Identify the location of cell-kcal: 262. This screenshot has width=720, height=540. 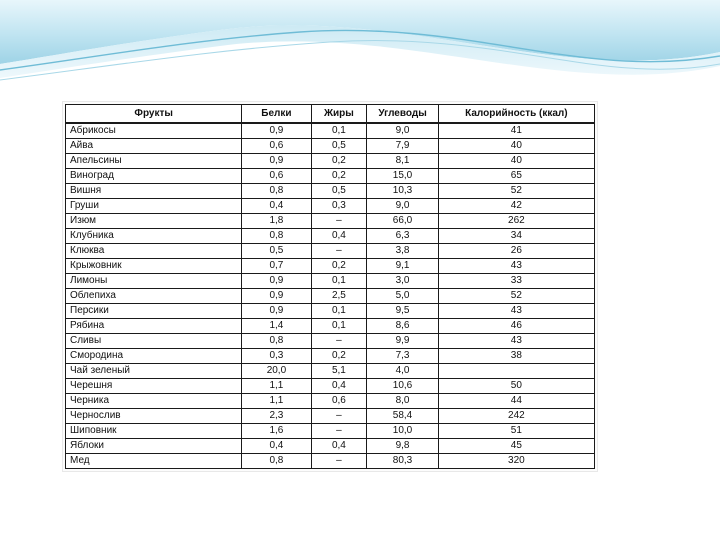
(516, 221).